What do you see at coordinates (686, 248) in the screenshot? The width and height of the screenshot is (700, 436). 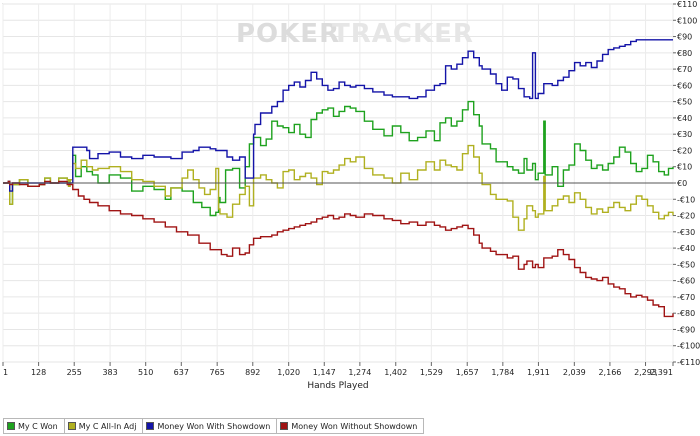 I see `y-tick-label: -€40` at bounding box center [686, 248].